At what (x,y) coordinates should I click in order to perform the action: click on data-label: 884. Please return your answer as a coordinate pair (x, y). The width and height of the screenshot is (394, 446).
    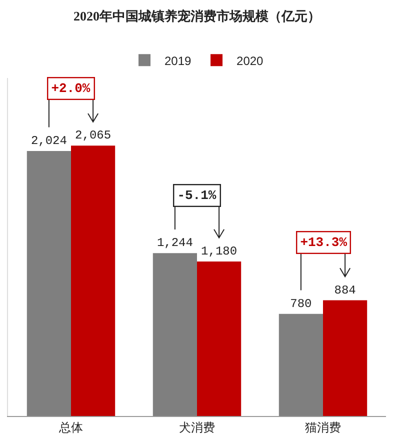
    Looking at the image, I should click on (345, 290).